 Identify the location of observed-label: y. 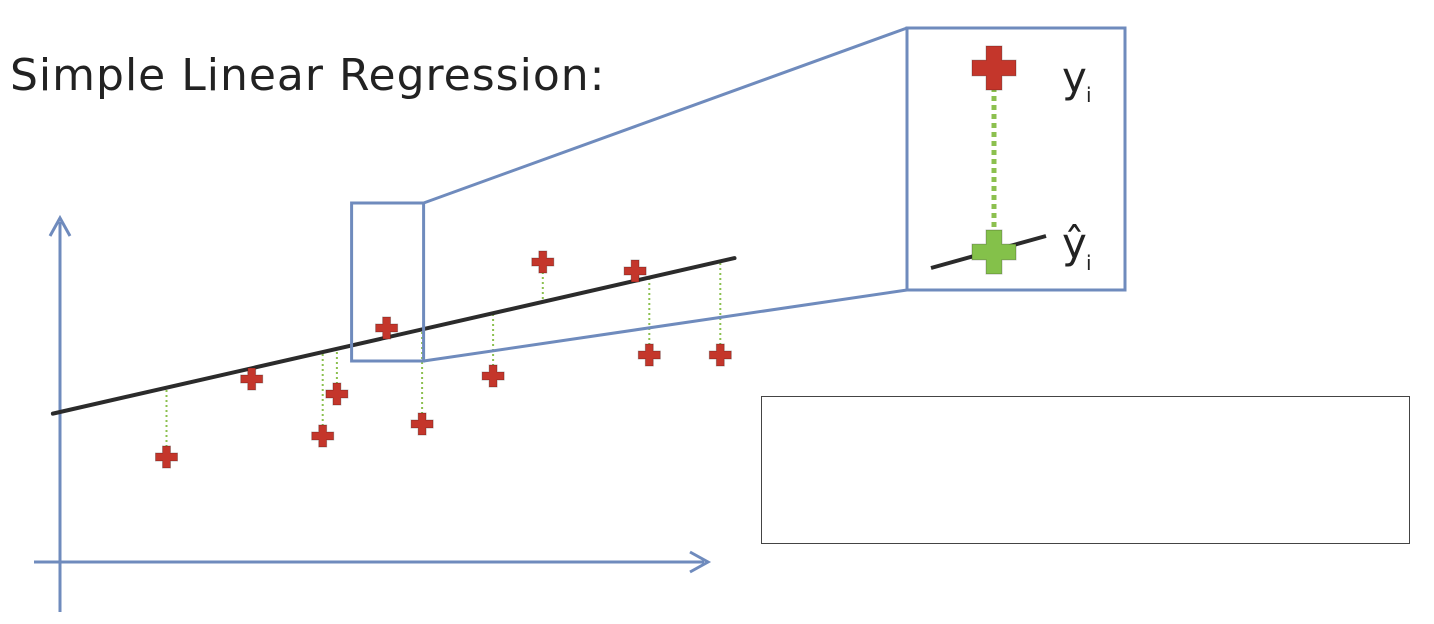
(1074, 77).